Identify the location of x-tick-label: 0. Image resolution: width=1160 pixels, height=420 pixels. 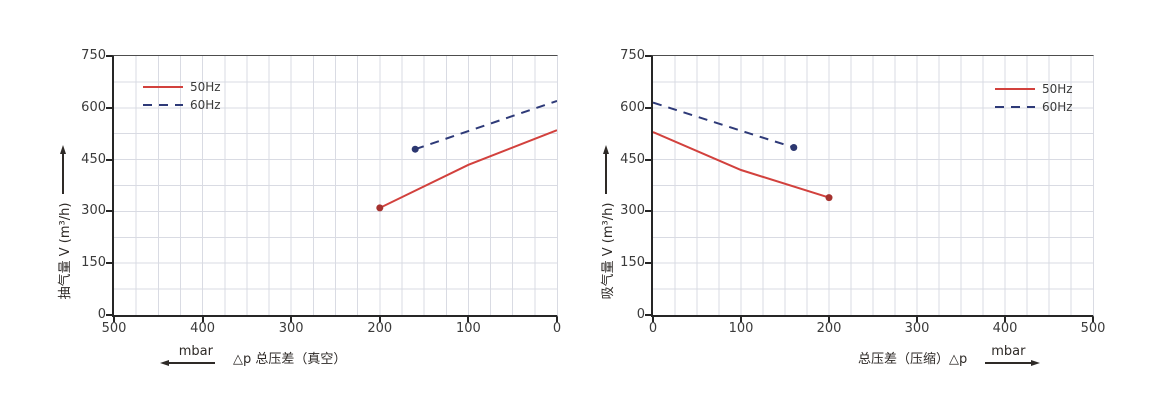
(557, 328).